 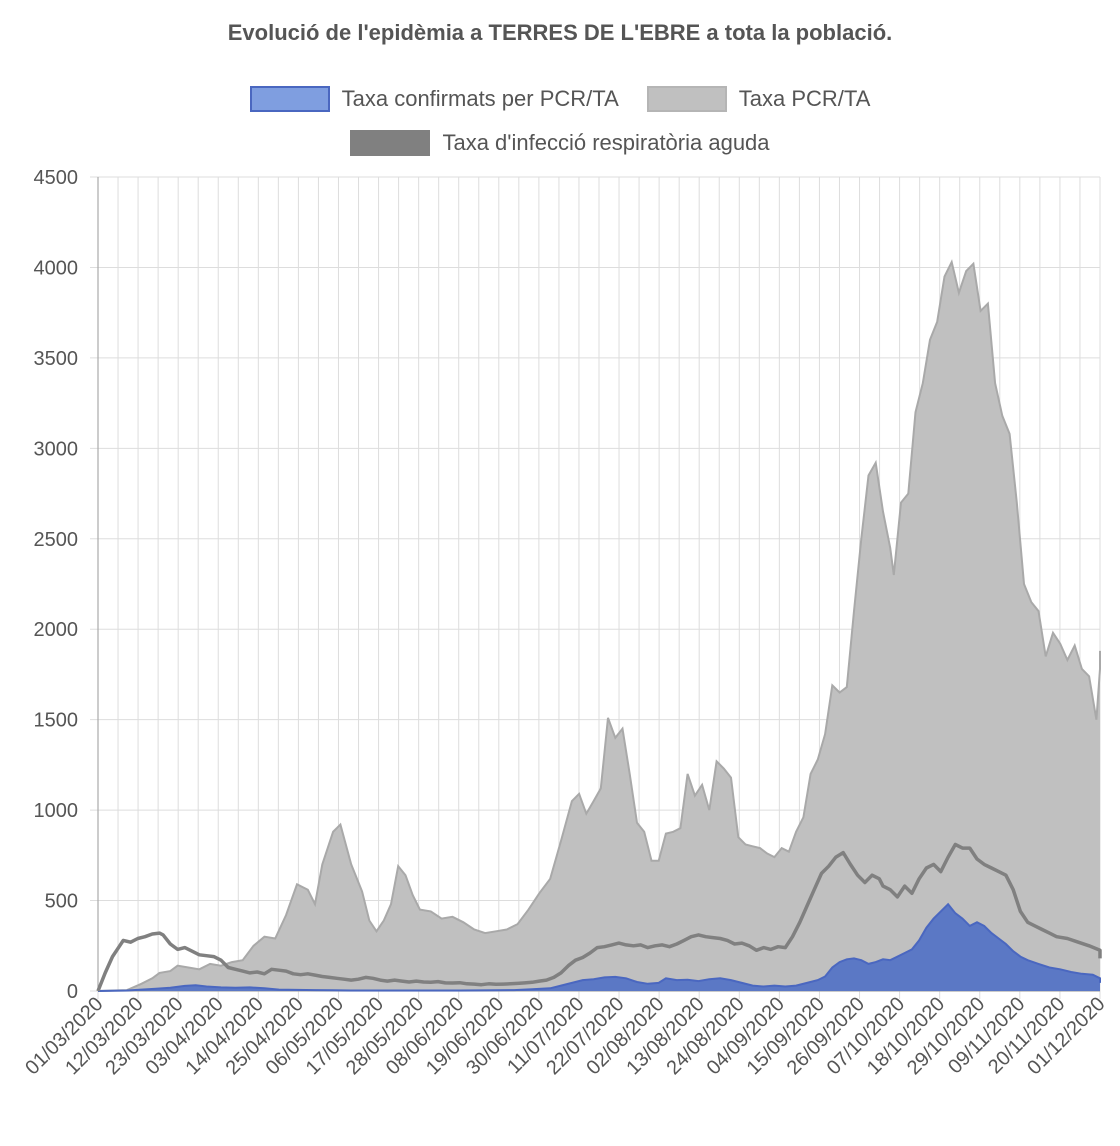 What do you see at coordinates (56, 630) in the screenshot?
I see `y-tick-label: 2000` at bounding box center [56, 630].